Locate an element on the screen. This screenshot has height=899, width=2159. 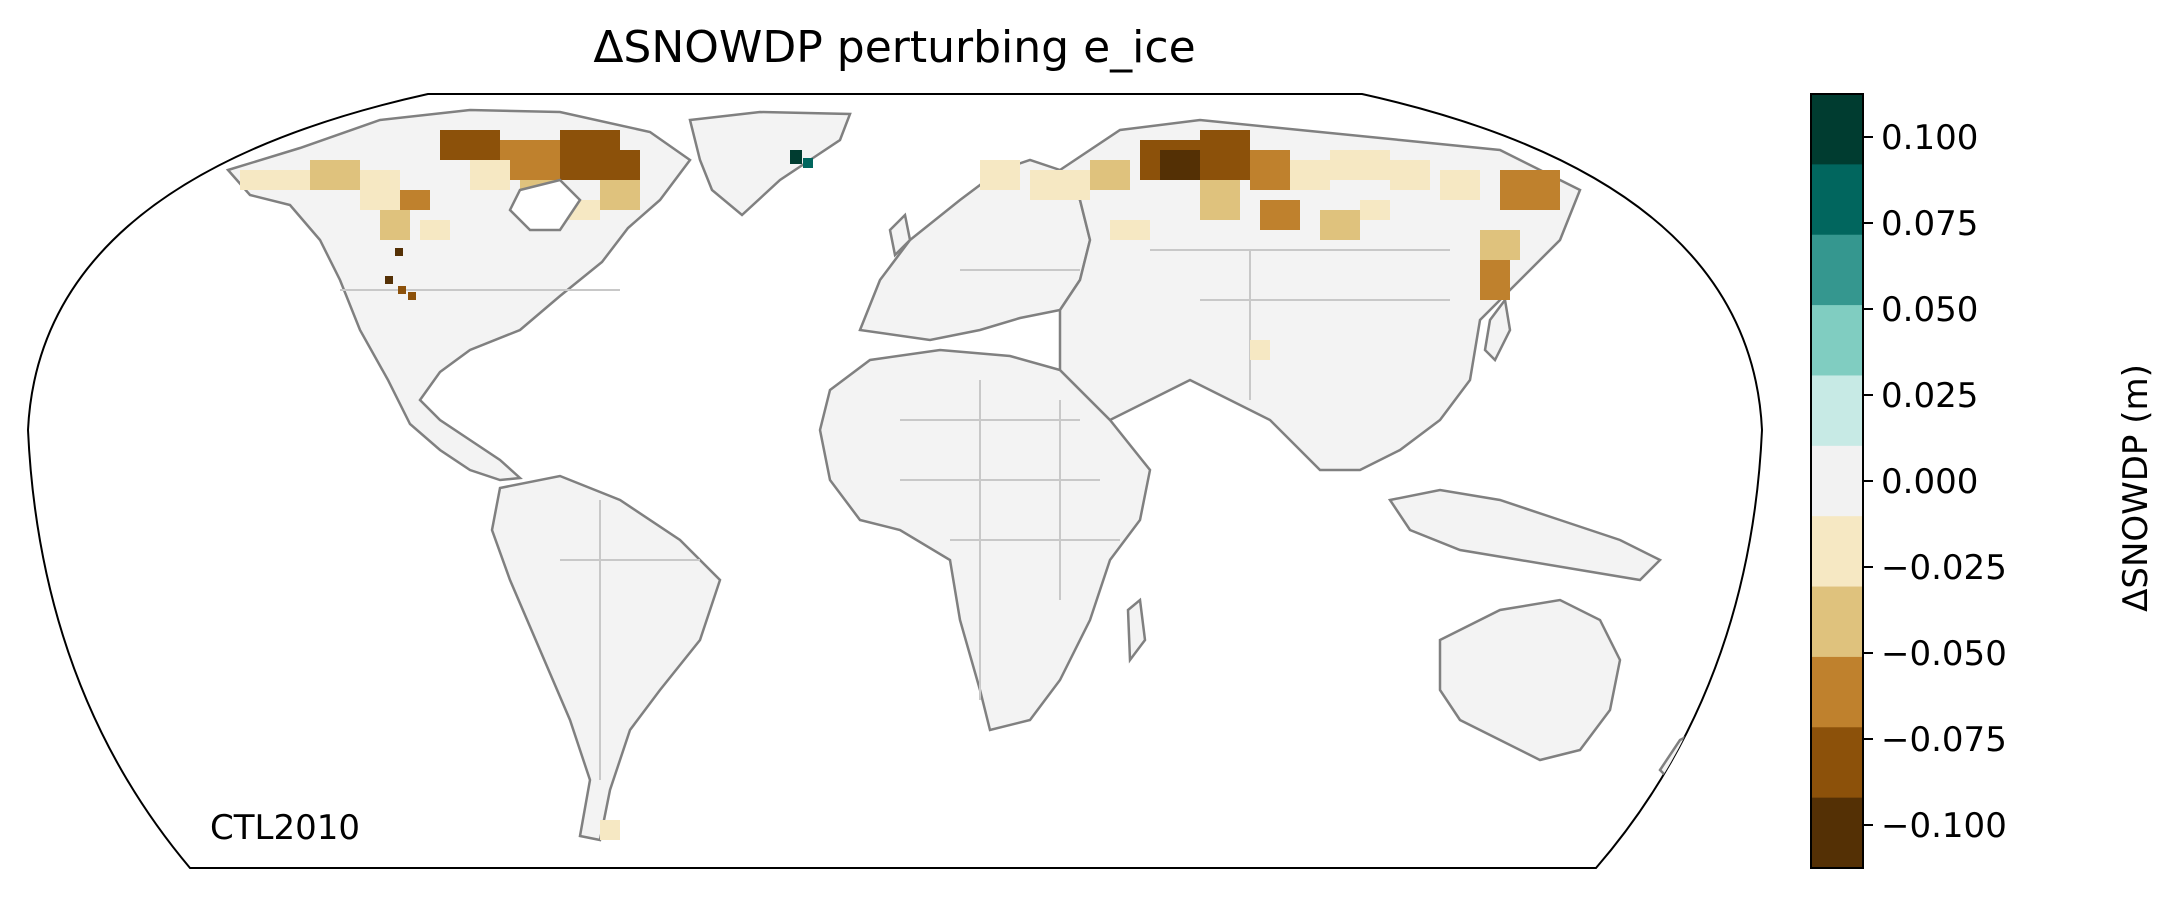
map-title: ΔSNOWDP perturbing e_ice is located at coordinates (894, 47).